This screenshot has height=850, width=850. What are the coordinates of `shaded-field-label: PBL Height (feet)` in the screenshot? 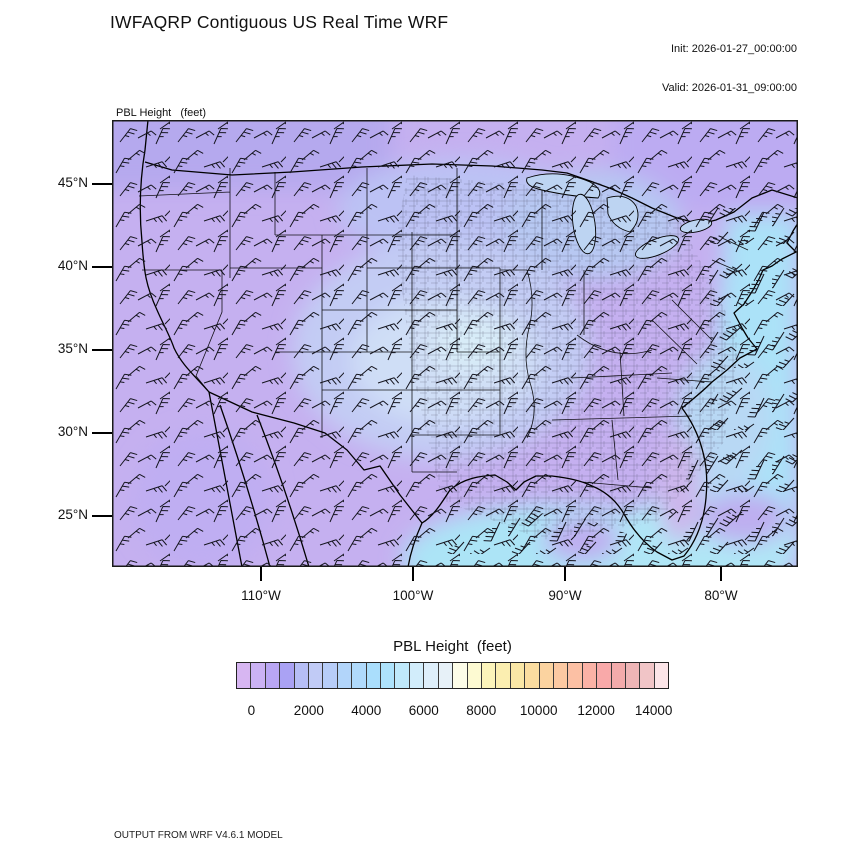 It's located at (161, 113).